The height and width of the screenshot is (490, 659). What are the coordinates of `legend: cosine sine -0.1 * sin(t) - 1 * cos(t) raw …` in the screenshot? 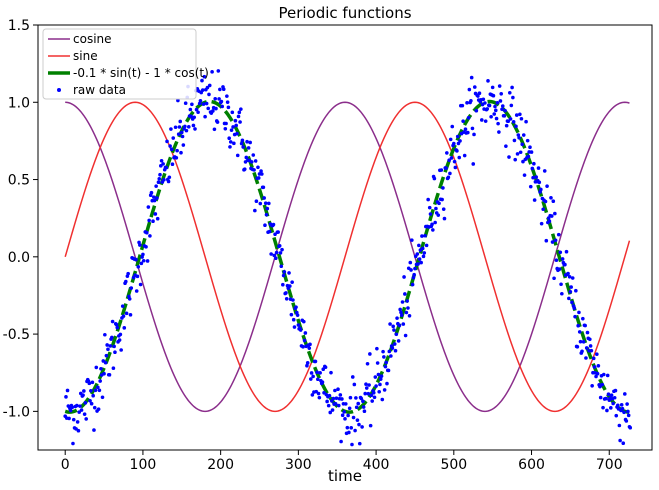 It's located at (125, 64).